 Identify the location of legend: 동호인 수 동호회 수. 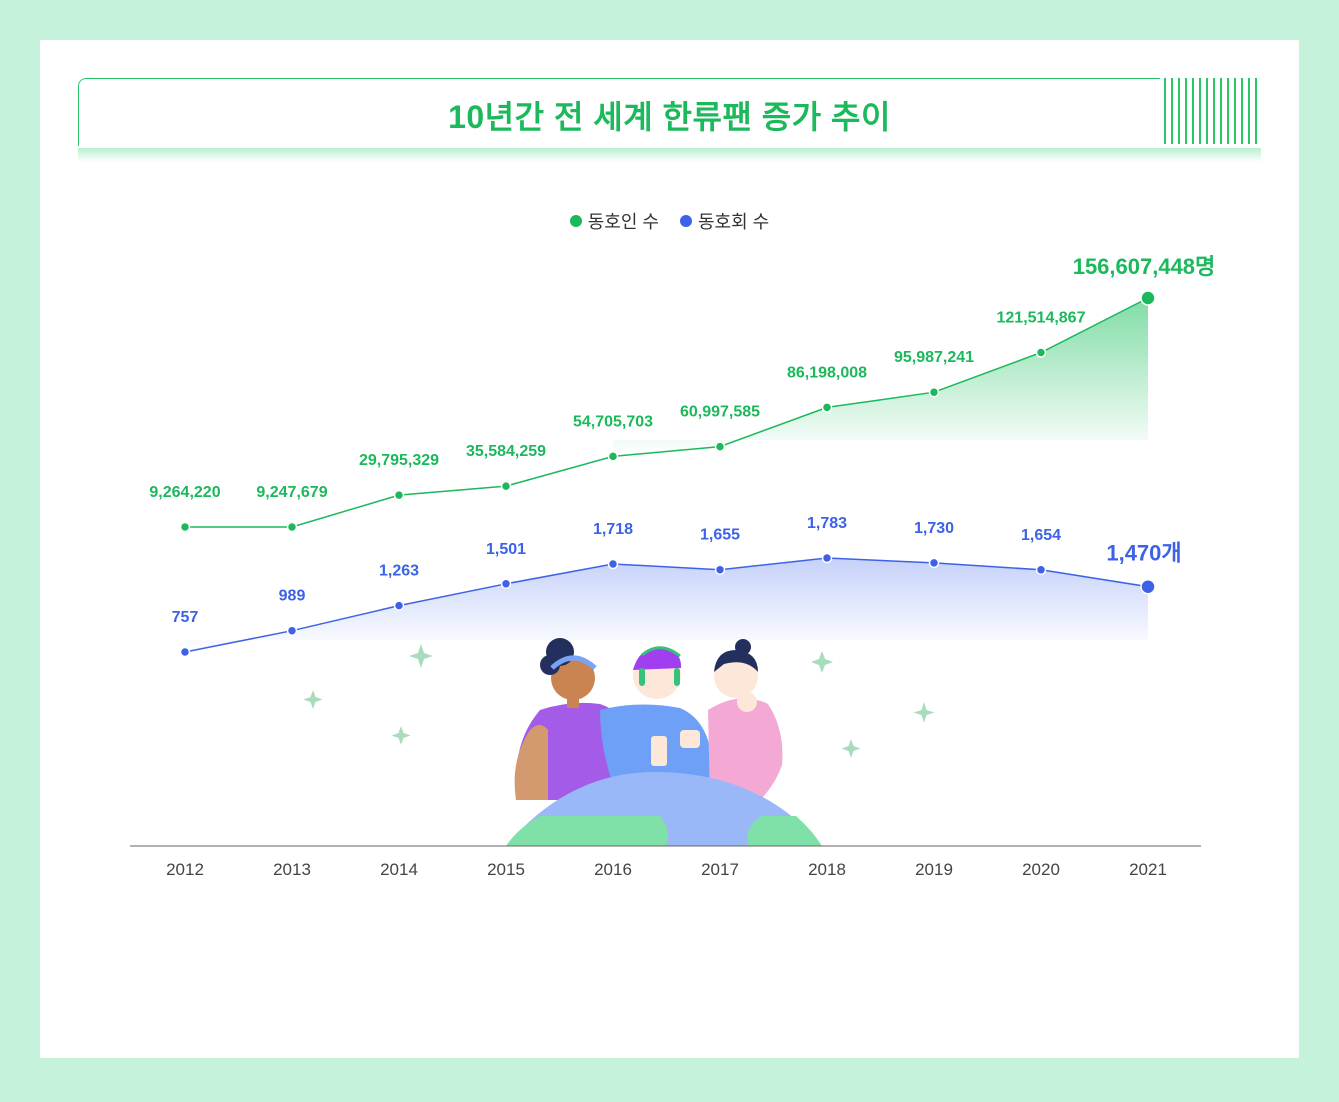
(669, 221).